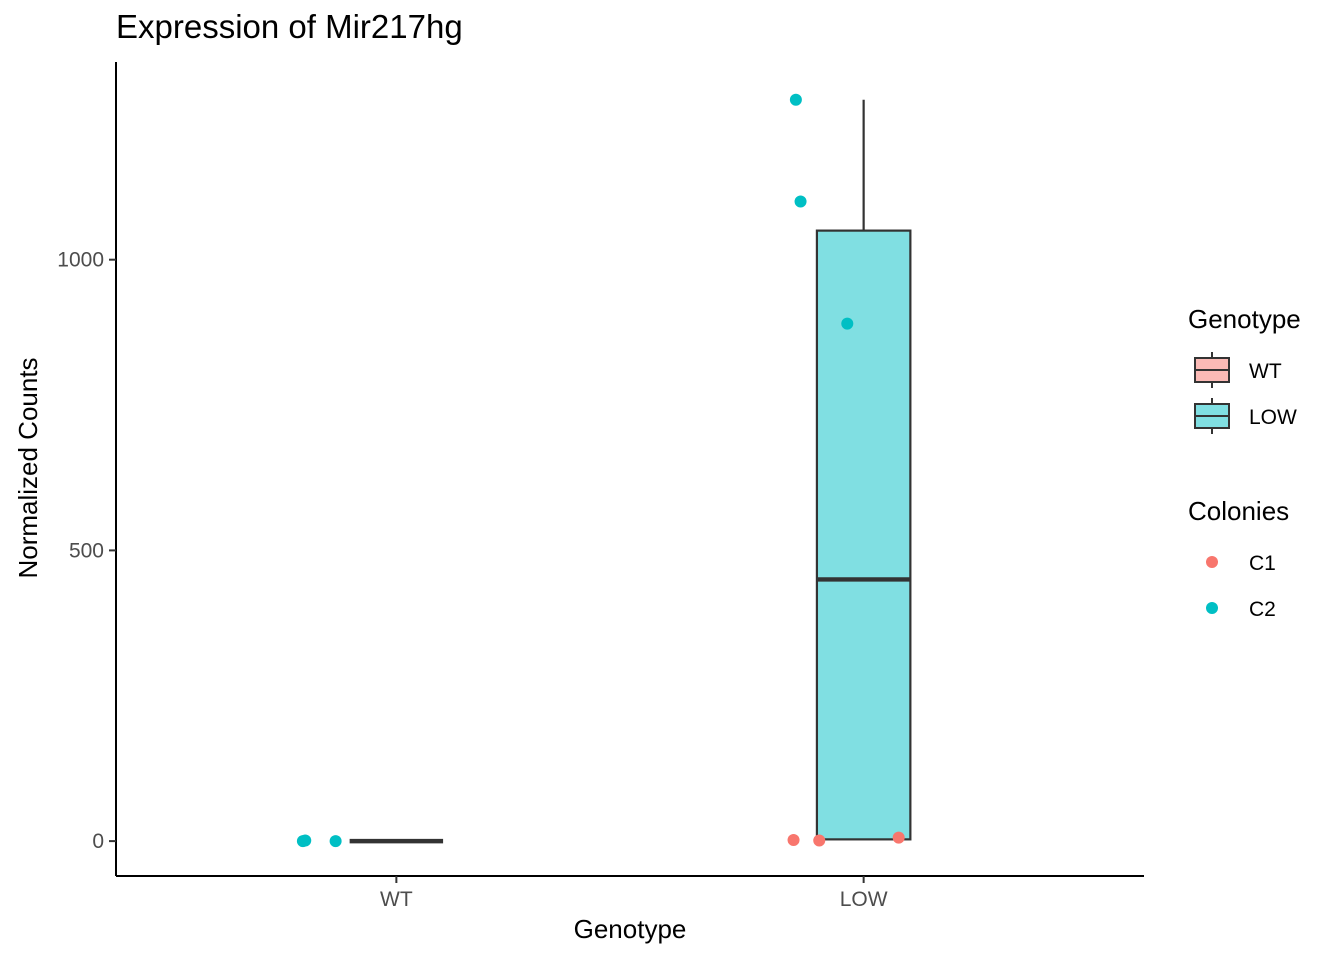 The height and width of the screenshot is (960, 1344). Describe the element at coordinates (1262, 563) in the screenshot. I see `legend-label-colony-c1: C1` at that location.